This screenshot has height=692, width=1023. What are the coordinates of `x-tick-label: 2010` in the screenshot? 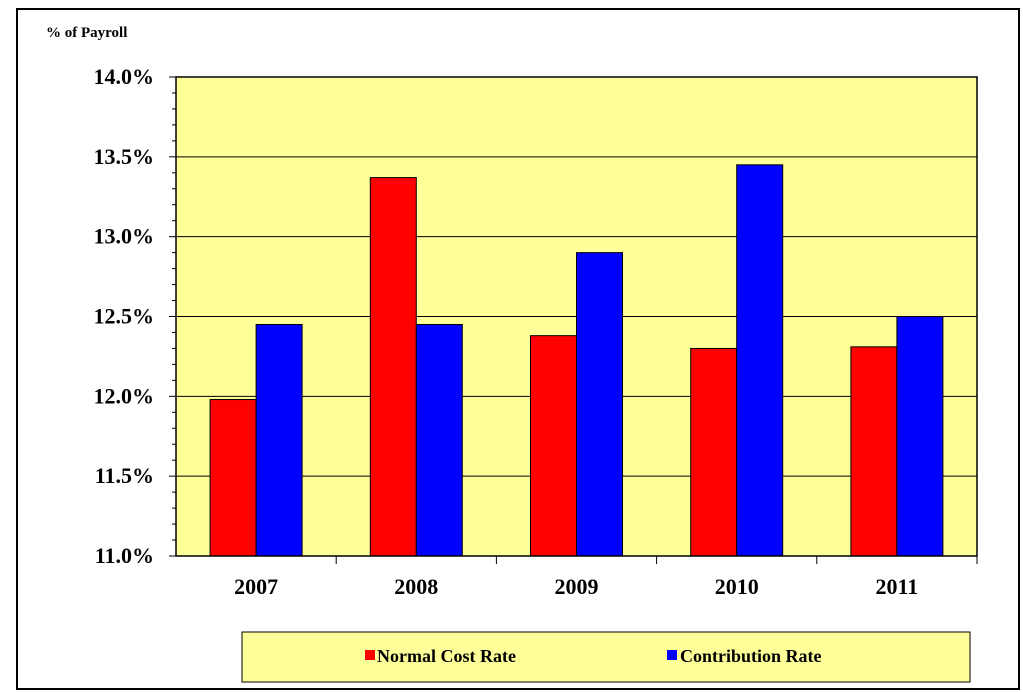 It's located at (737, 586).